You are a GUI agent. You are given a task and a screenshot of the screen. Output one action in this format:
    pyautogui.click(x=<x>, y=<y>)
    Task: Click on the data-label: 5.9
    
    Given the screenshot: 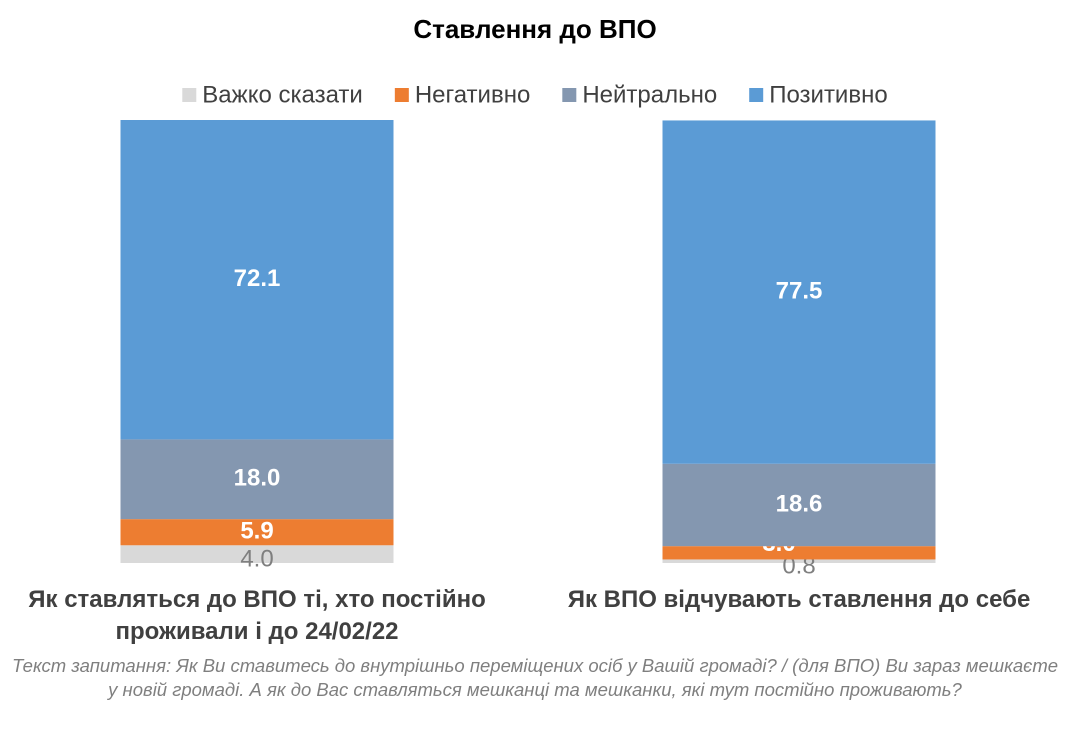 What is the action you would take?
    pyautogui.click(x=256, y=531)
    